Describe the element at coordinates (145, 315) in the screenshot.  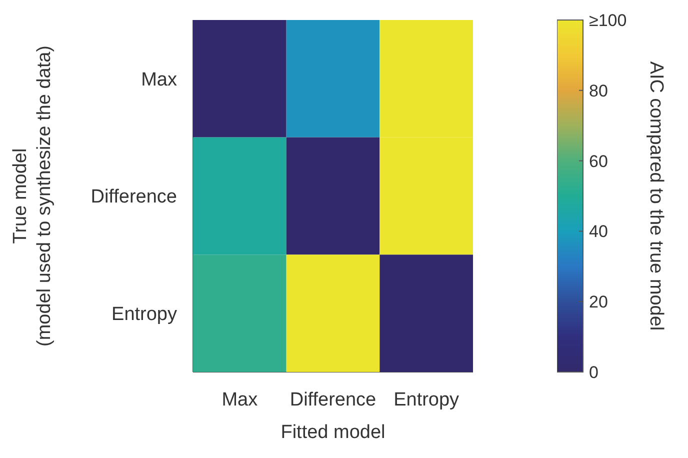
I see `y-tick-label: Entropy` at that location.